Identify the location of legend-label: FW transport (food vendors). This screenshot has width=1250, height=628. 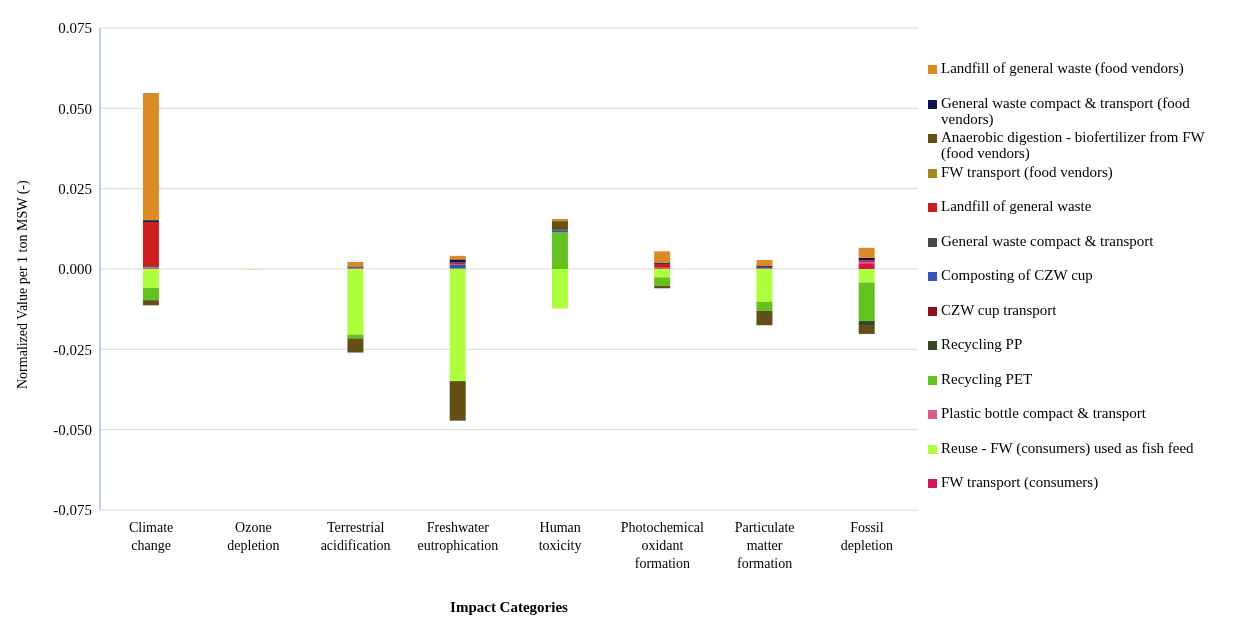
(1027, 171).